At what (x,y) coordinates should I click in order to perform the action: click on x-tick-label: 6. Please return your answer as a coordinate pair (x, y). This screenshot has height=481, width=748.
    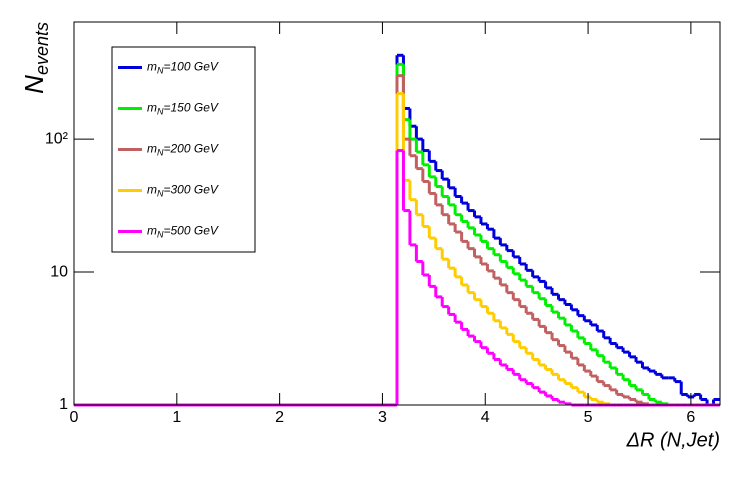
    Looking at the image, I should click on (690, 417).